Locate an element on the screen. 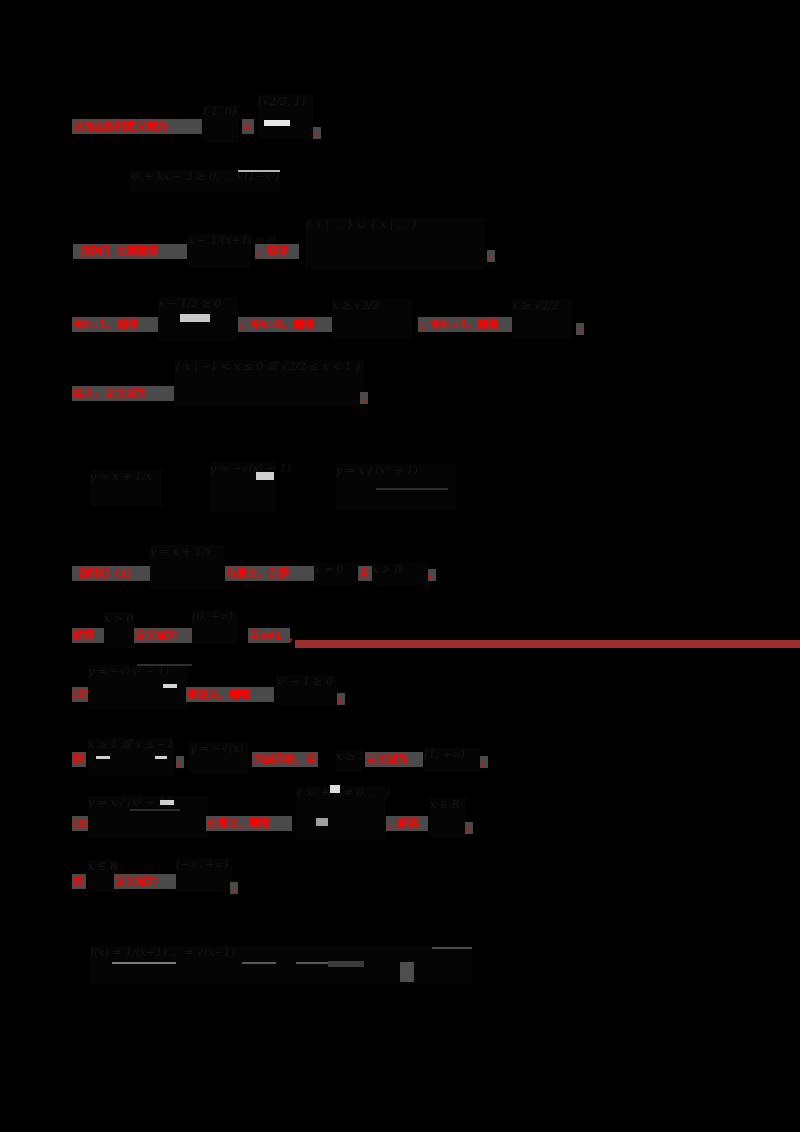 The width and height of the screenshot is (800, 1132). math-fn-part1: y = x + 1/x is located at coordinates (187, 567).